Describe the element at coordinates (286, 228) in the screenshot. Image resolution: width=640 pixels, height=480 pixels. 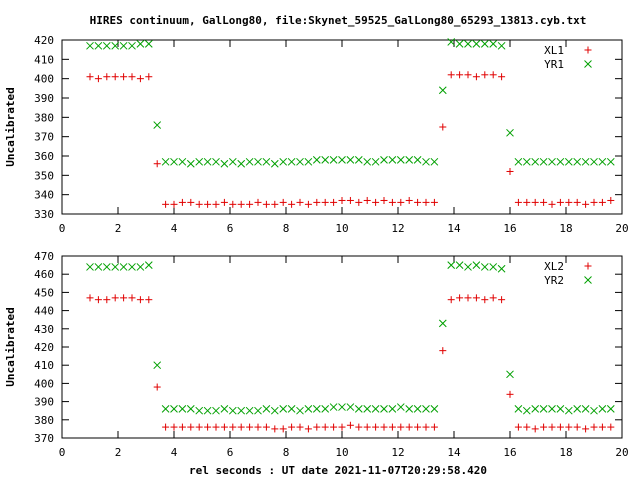
I see `x-tick-label: 8` at that location.